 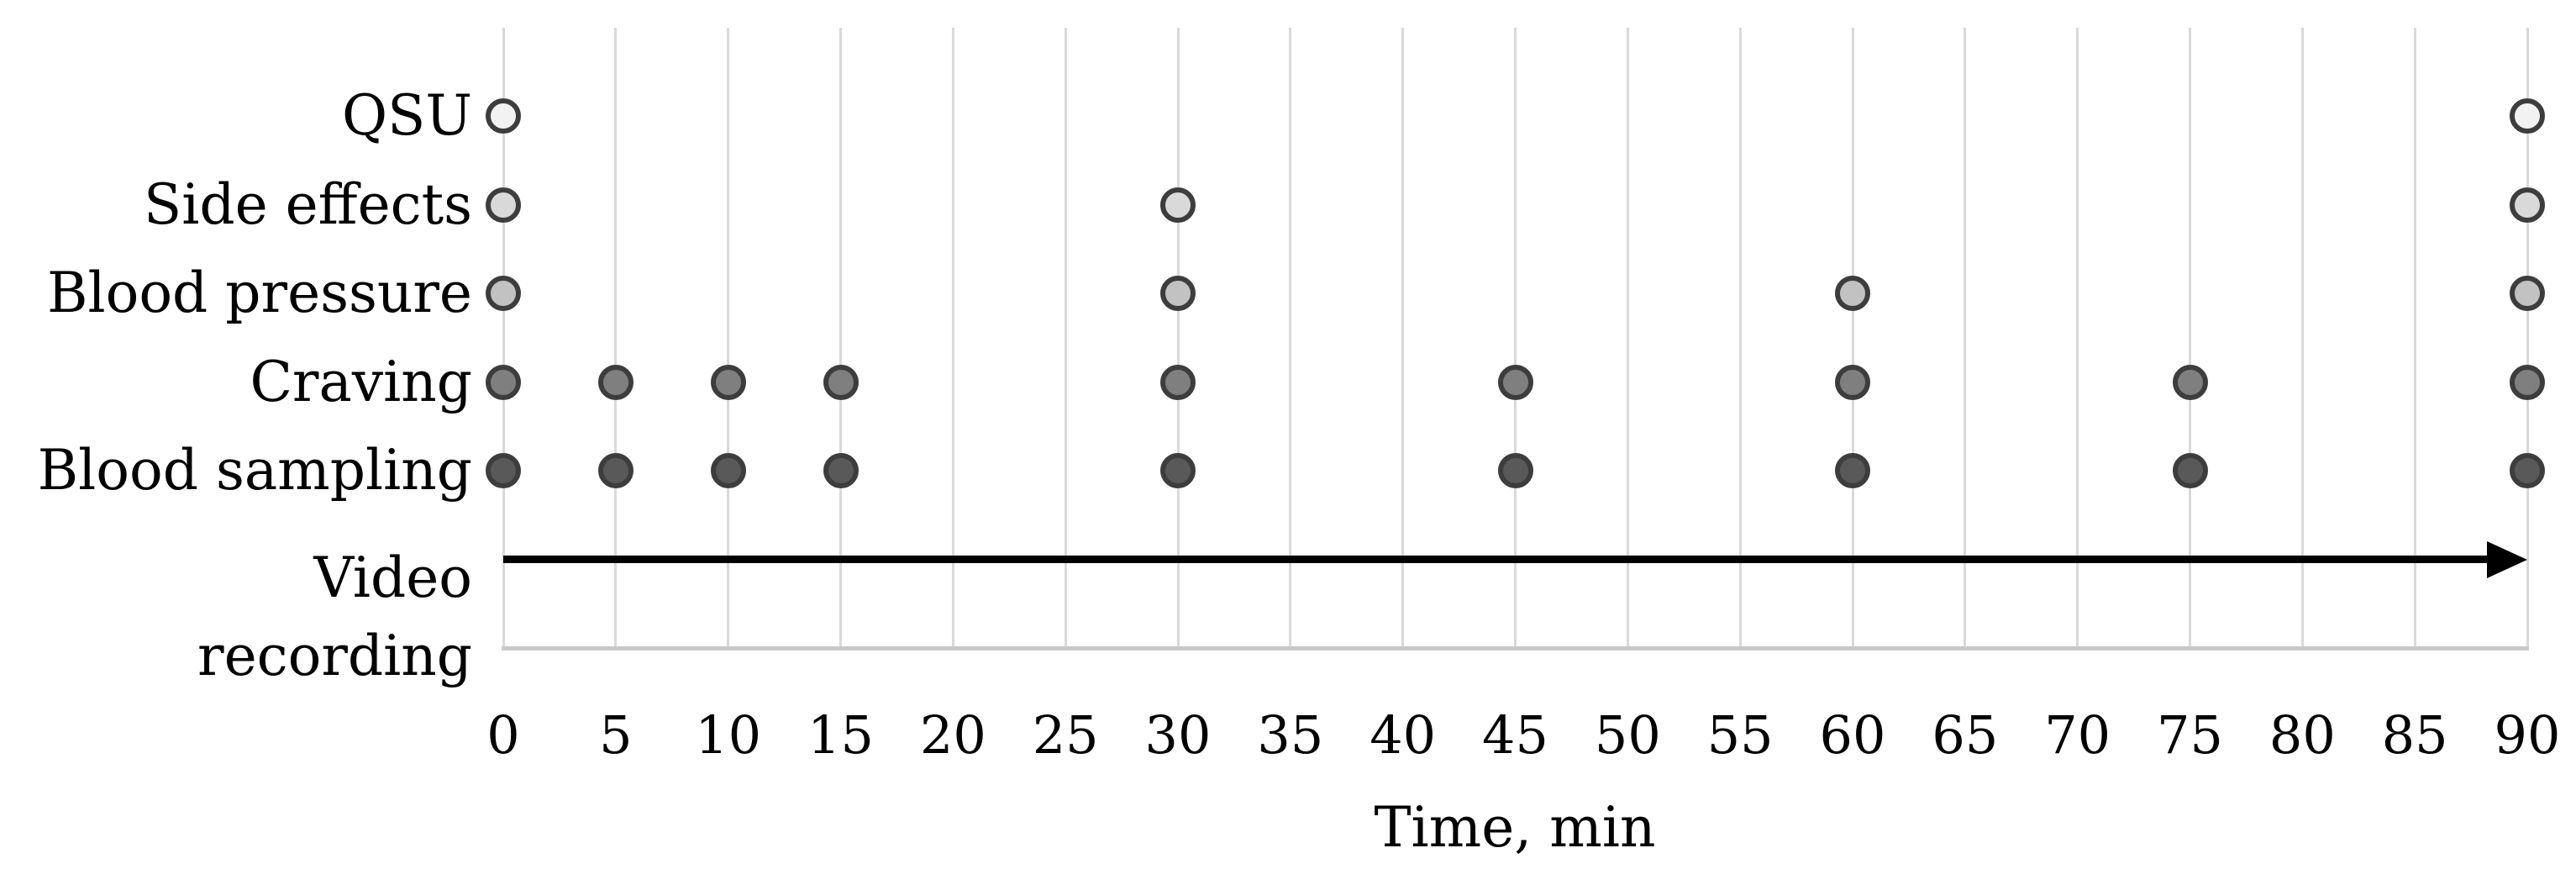 What do you see at coordinates (1065, 338) in the screenshot?
I see `gridline-25-min` at bounding box center [1065, 338].